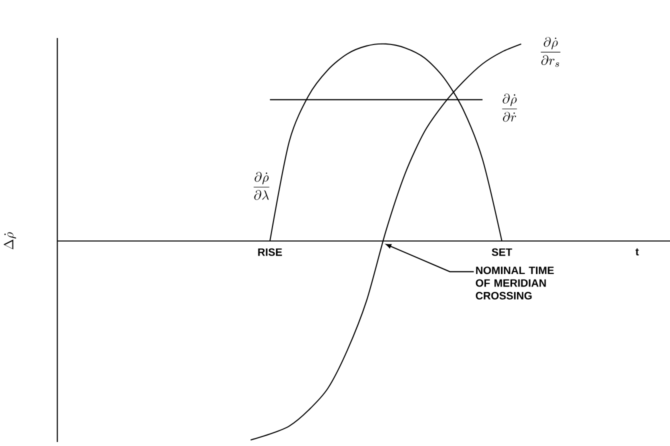 This screenshot has height=446, width=670. I want to click on x-tick-label: RISE, so click(270, 252).